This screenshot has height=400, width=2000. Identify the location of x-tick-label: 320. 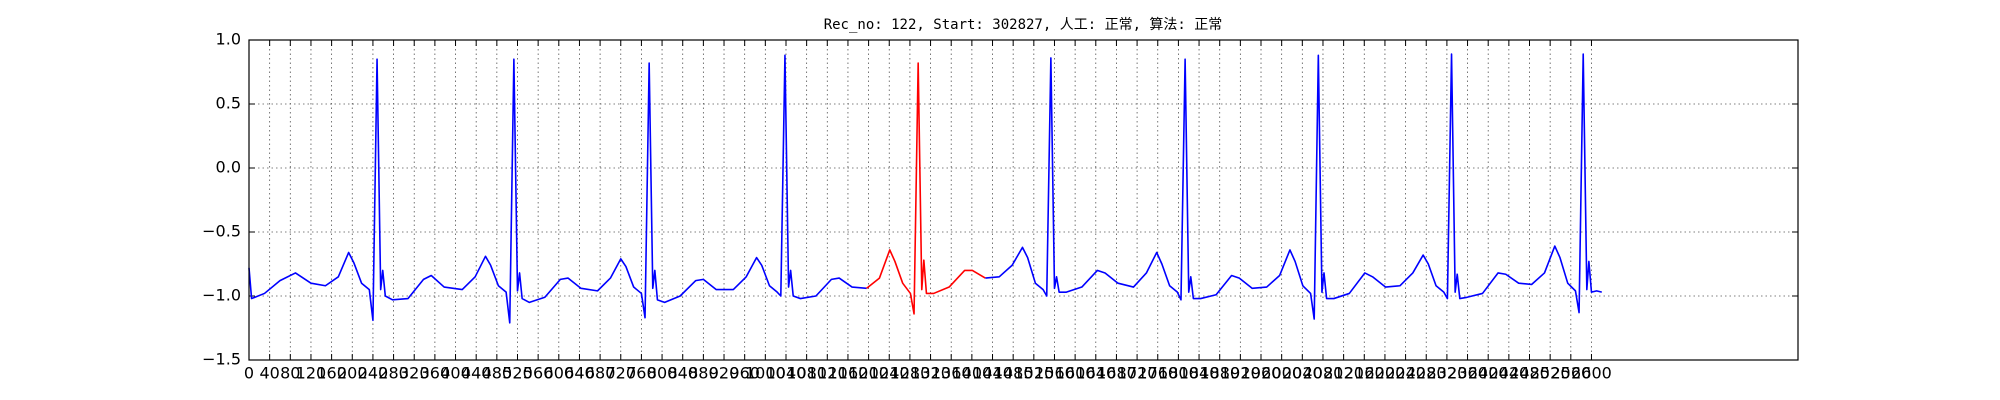
(414, 373).